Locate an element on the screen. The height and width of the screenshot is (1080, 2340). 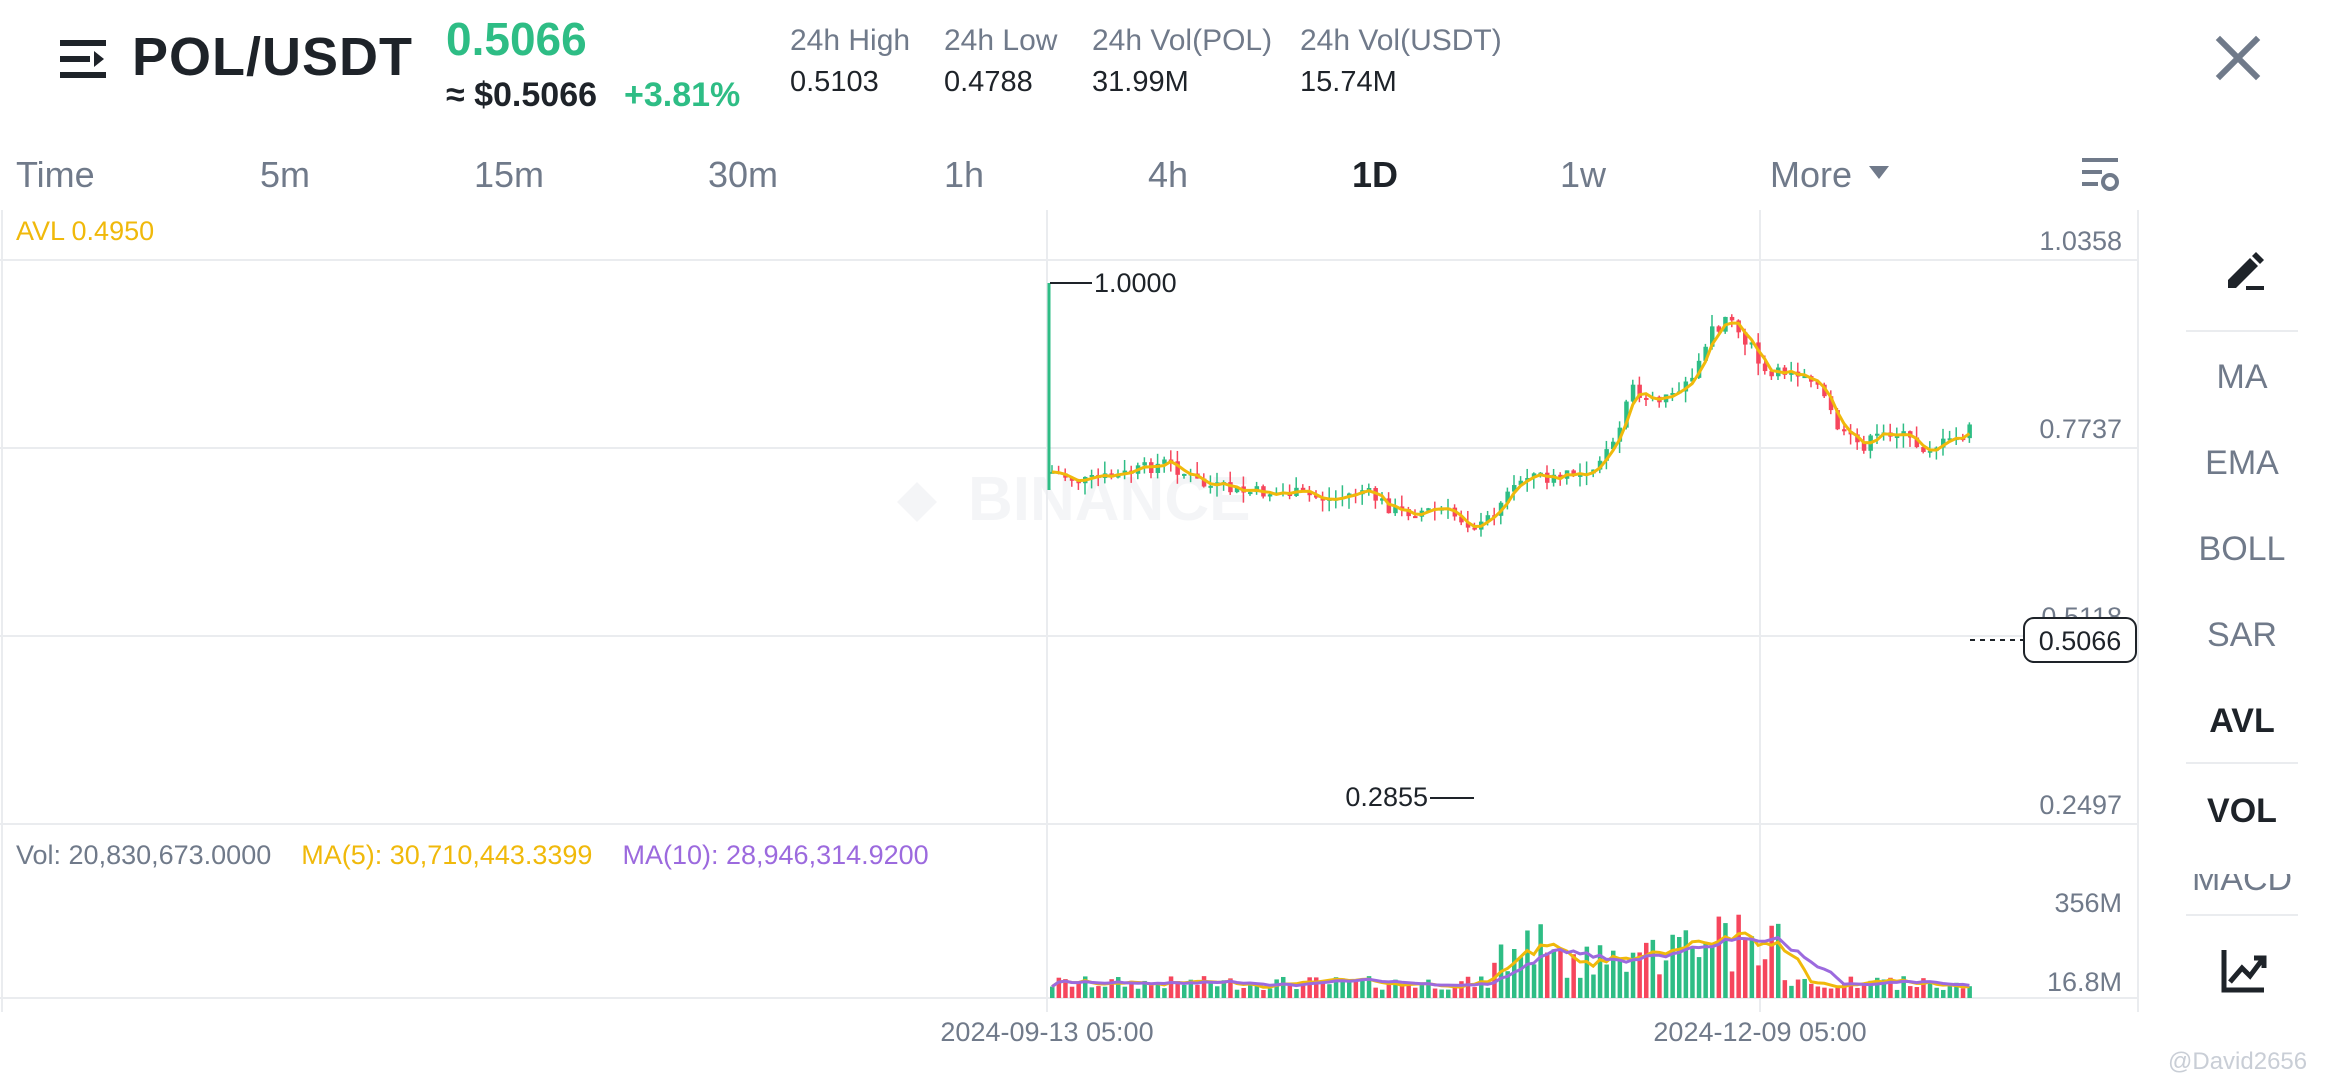
time-axis-label: 2024-12-09 05:00 is located at coordinates (1759, 1032).